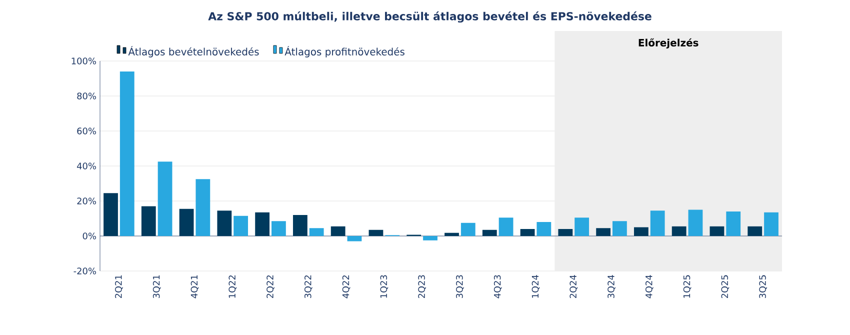  I want to click on x-tick-label: 2Q21, so click(119, 286).